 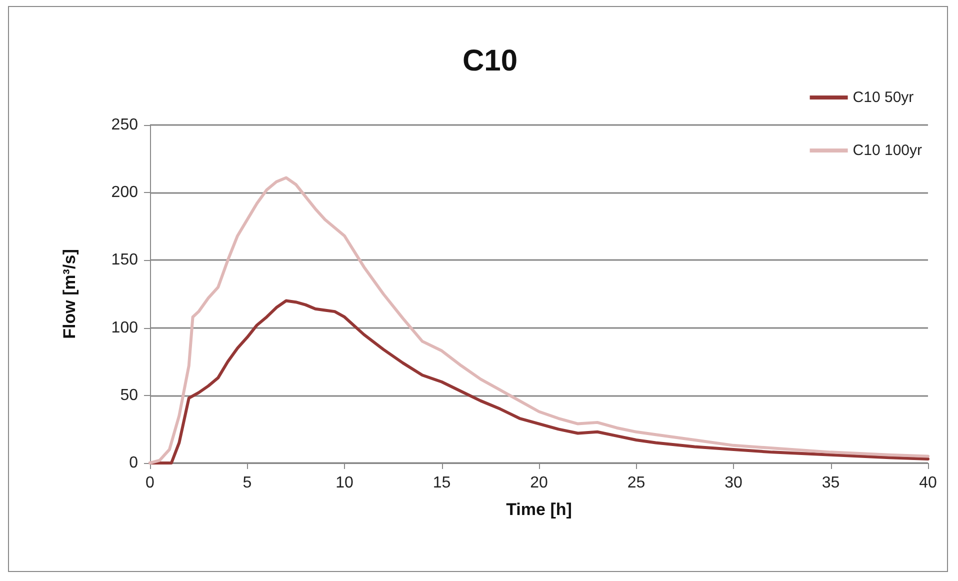 What do you see at coordinates (124, 193) in the screenshot?
I see `y-tick-label: 200` at bounding box center [124, 193].